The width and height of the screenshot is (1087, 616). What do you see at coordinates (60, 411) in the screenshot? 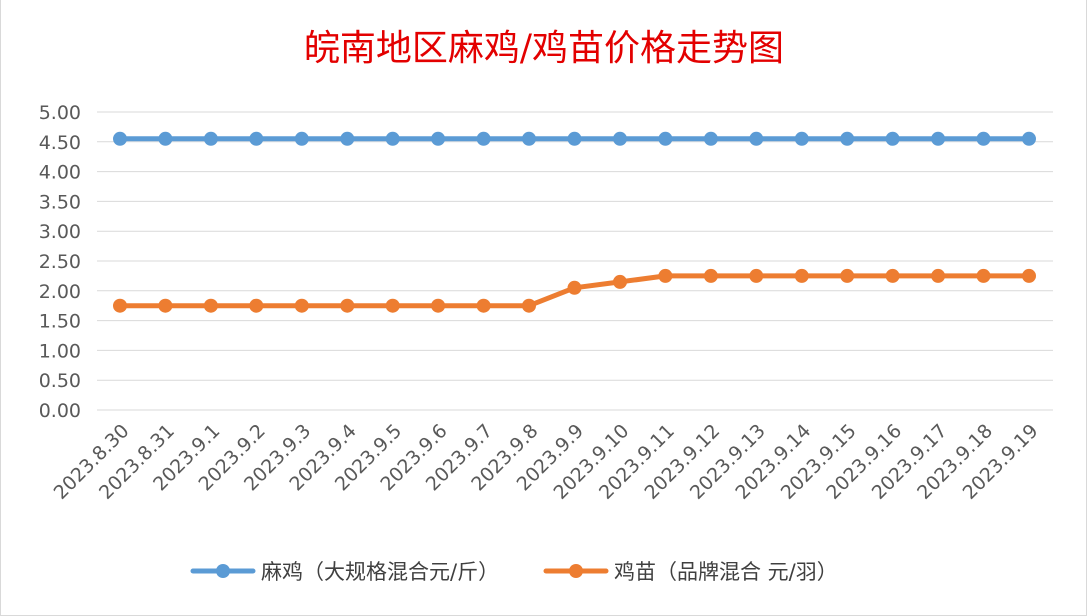
I see `y-tick-label: 0.00` at bounding box center [60, 411].